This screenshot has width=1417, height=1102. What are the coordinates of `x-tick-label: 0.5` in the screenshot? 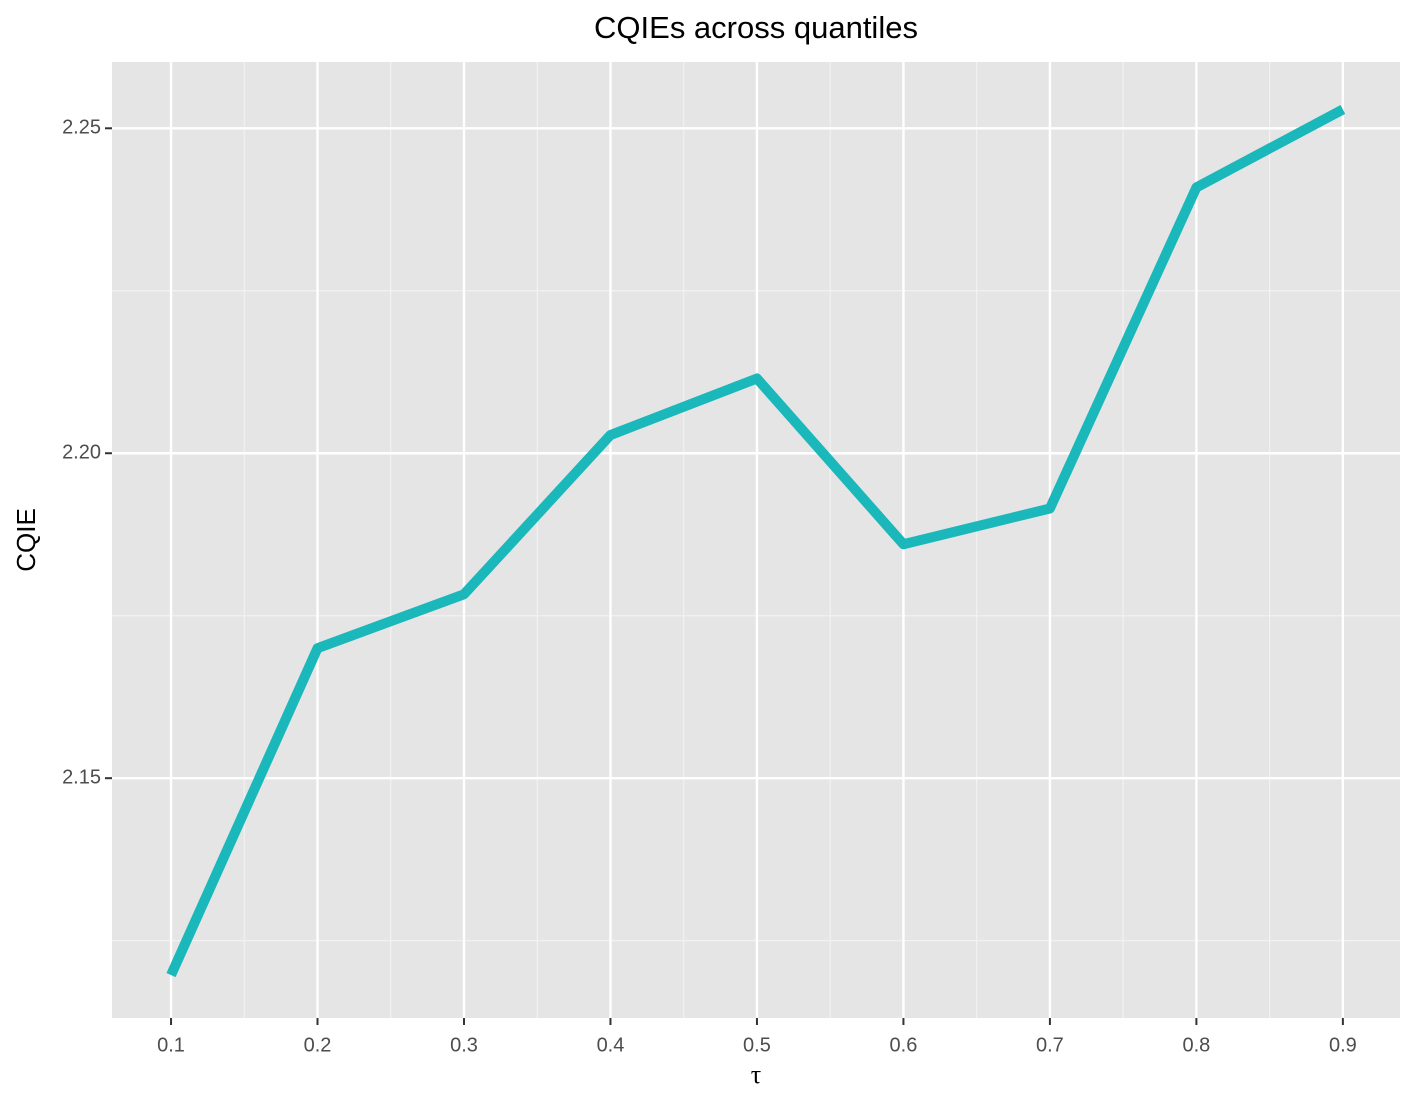 It's located at (757, 1045).